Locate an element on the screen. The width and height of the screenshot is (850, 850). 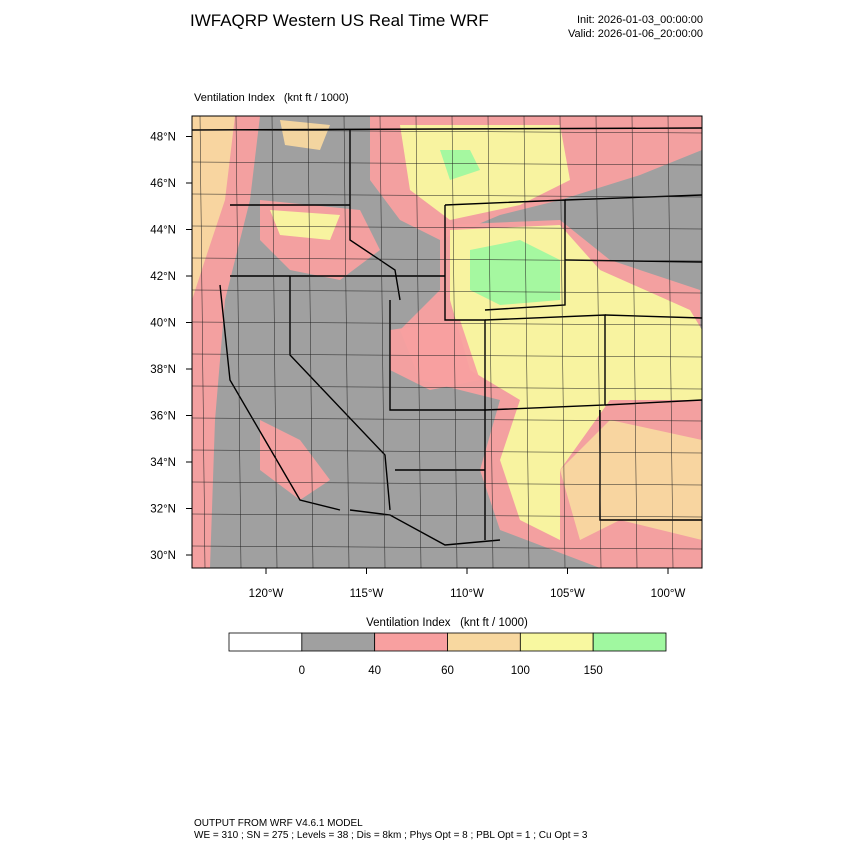
colorbar-label: 60 is located at coordinates (447, 671).